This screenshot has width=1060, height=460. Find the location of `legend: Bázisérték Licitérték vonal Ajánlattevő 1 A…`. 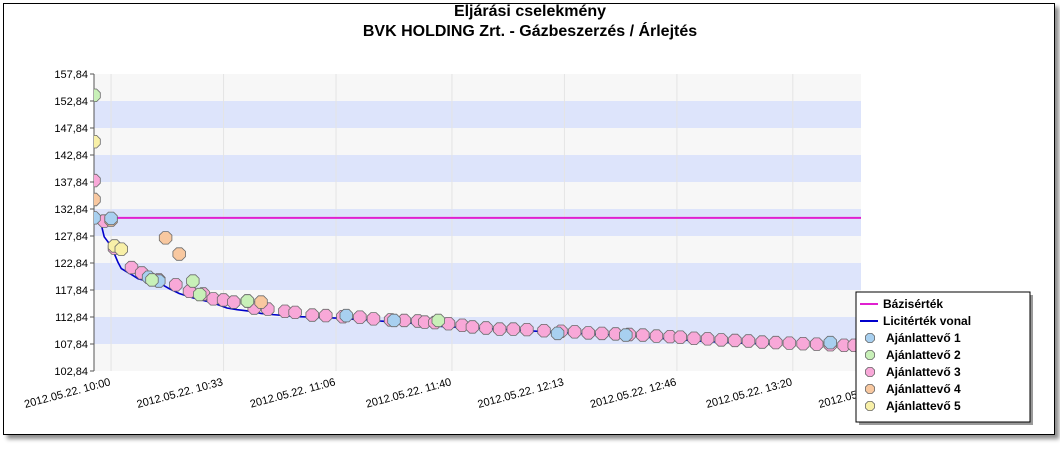

legend: Bázisérték Licitérték vonal Ajánlattevő 1 A… is located at coordinates (944, 358).